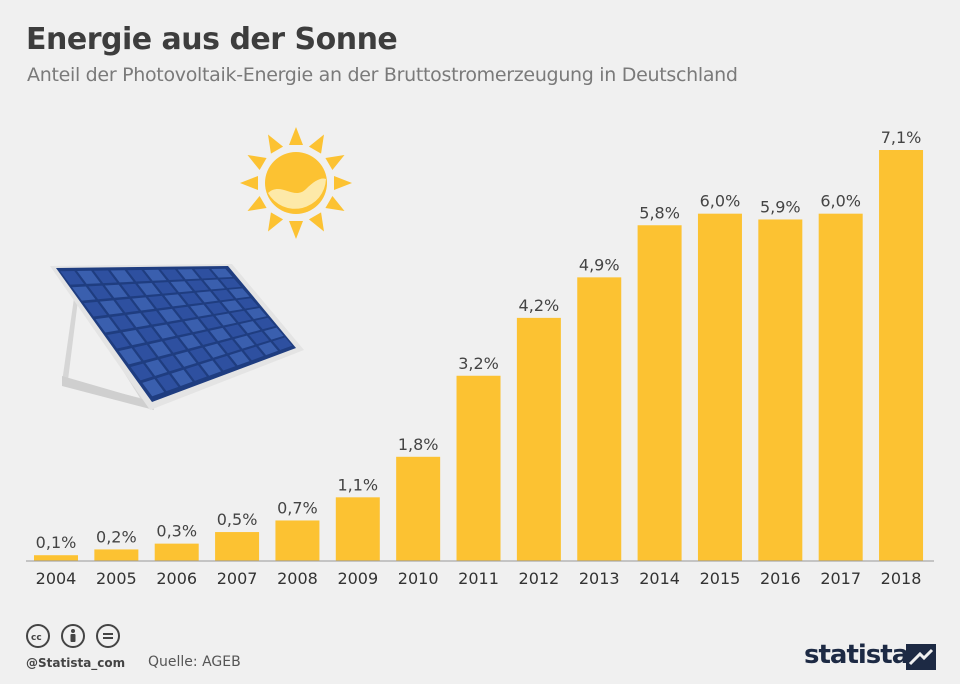  Describe the element at coordinates (780, 206) in the screenshot. I see `data-label-2016: 5,9%` at that location.